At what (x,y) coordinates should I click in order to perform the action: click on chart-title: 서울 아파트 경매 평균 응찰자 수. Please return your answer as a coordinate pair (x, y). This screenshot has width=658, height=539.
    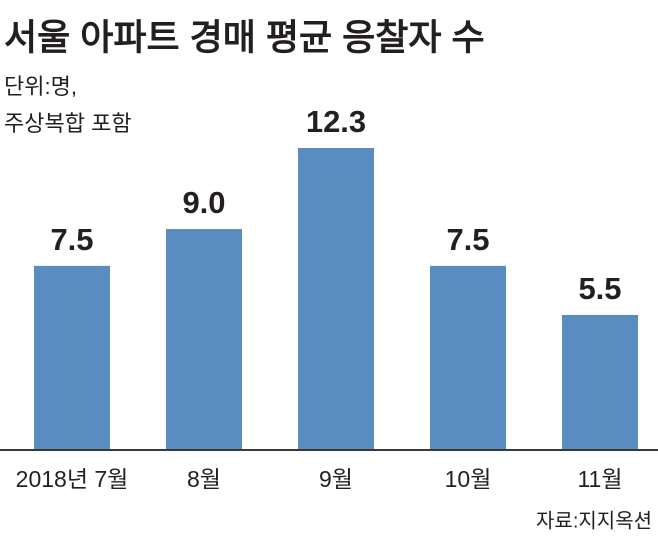
    Looking at the image, I should click on (244, 37).